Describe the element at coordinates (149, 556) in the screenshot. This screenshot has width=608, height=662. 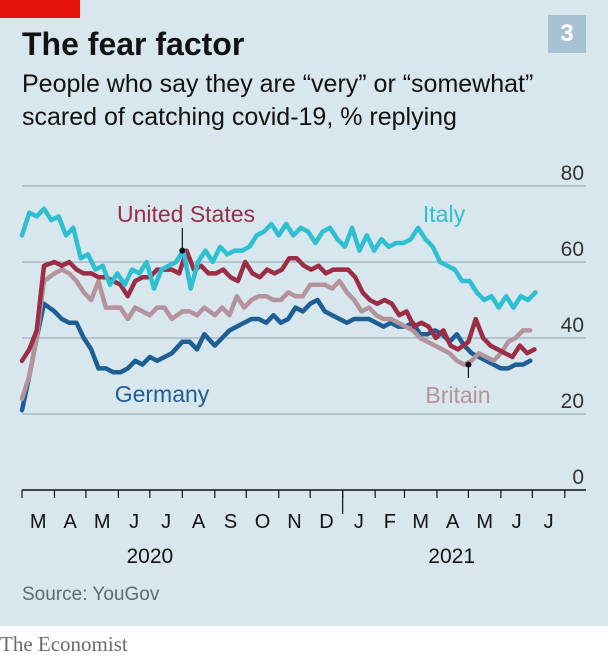
I see `x-year-label: 2020` at that location.